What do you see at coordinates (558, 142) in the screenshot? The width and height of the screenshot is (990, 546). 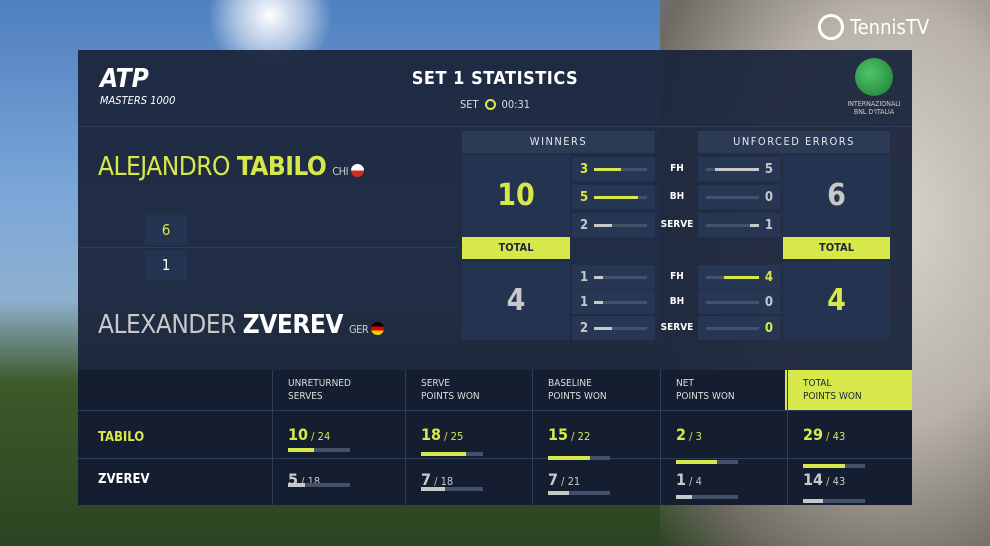 I see `winners-header: WINNERS` at bounding box center [558, 142].